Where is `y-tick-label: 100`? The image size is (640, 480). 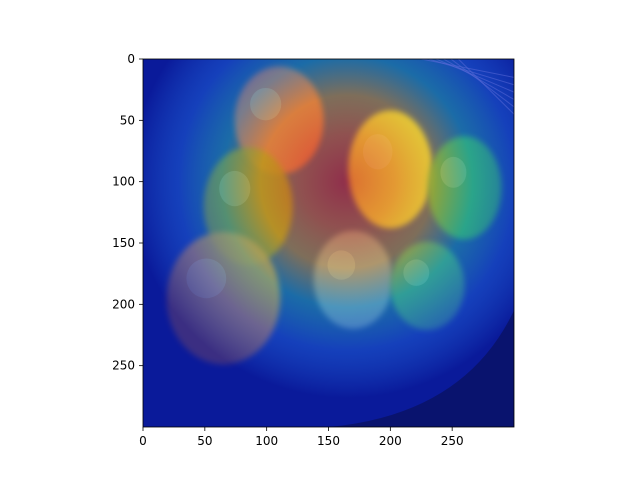 y-tick-label: 100 is located at coordinates (123, 182).